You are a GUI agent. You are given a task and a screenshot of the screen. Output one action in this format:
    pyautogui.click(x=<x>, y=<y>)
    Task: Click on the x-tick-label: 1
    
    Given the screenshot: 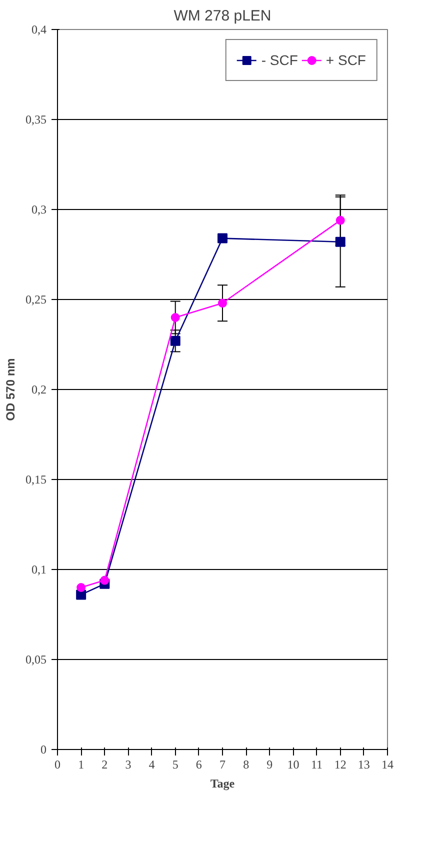 What is the action you would take?
    pyautogui.click(x=81, y=765)
    